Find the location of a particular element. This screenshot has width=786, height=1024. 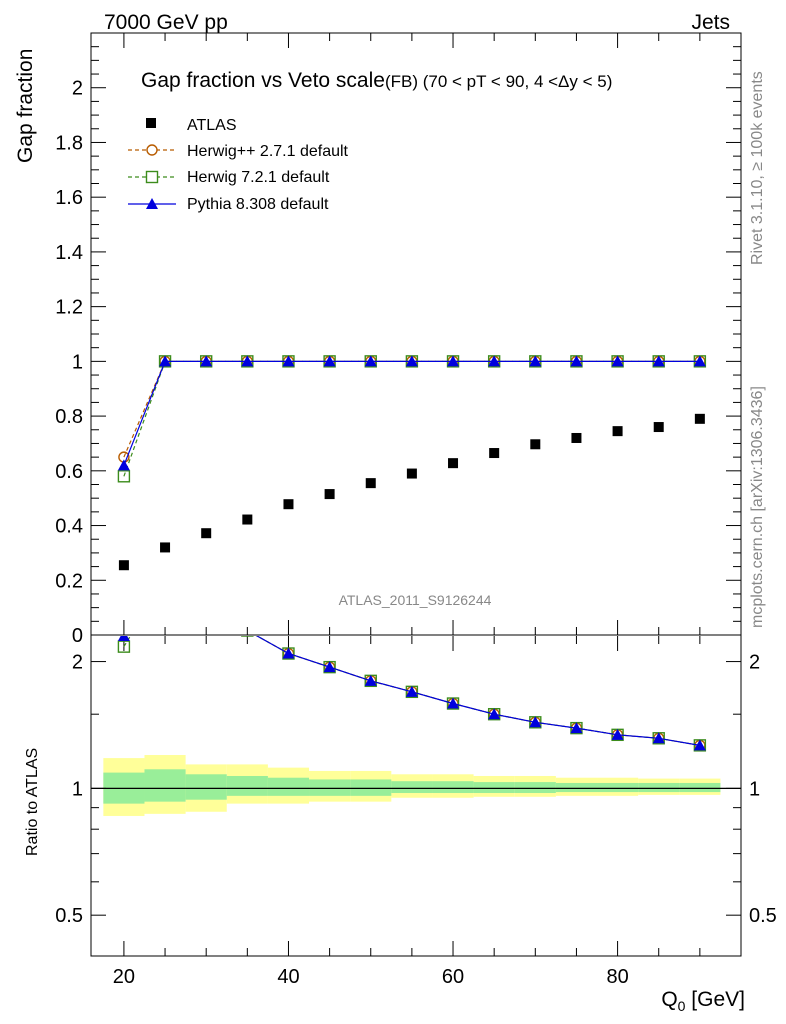

top-herwig7-line is located at coordinates (411, 418).